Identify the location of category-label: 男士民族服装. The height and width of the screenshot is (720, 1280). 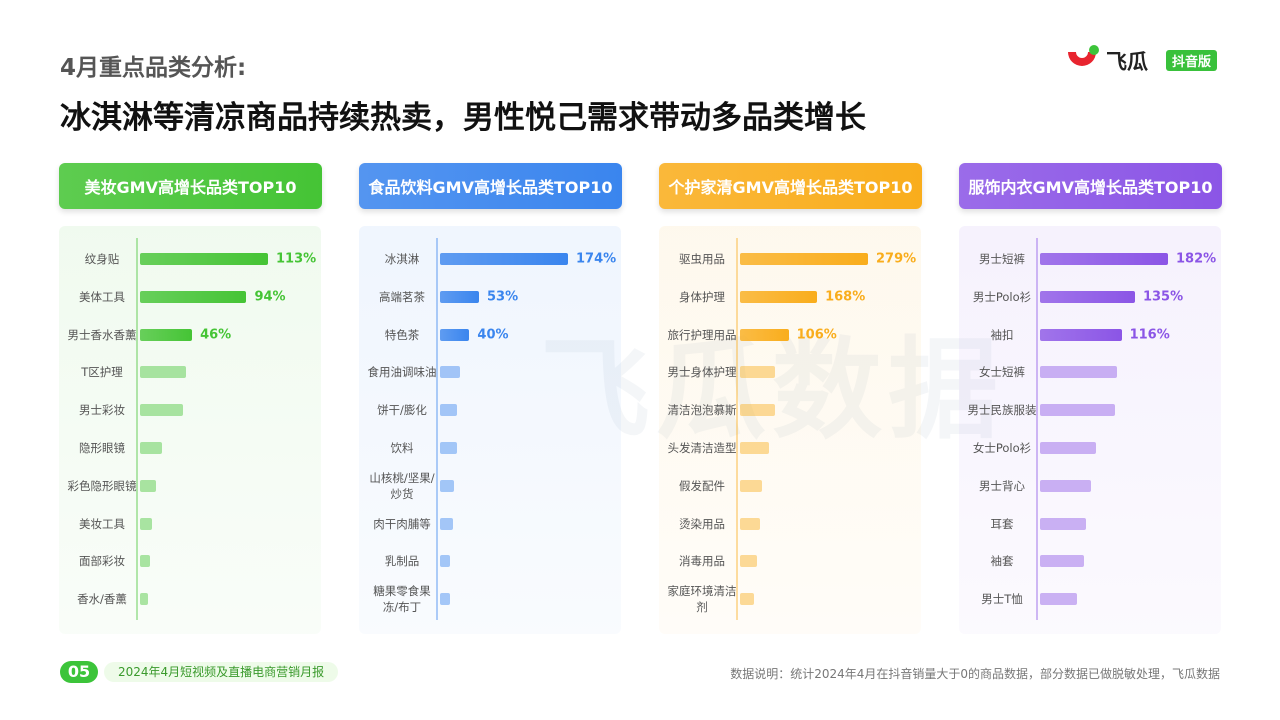
(1002, 410).